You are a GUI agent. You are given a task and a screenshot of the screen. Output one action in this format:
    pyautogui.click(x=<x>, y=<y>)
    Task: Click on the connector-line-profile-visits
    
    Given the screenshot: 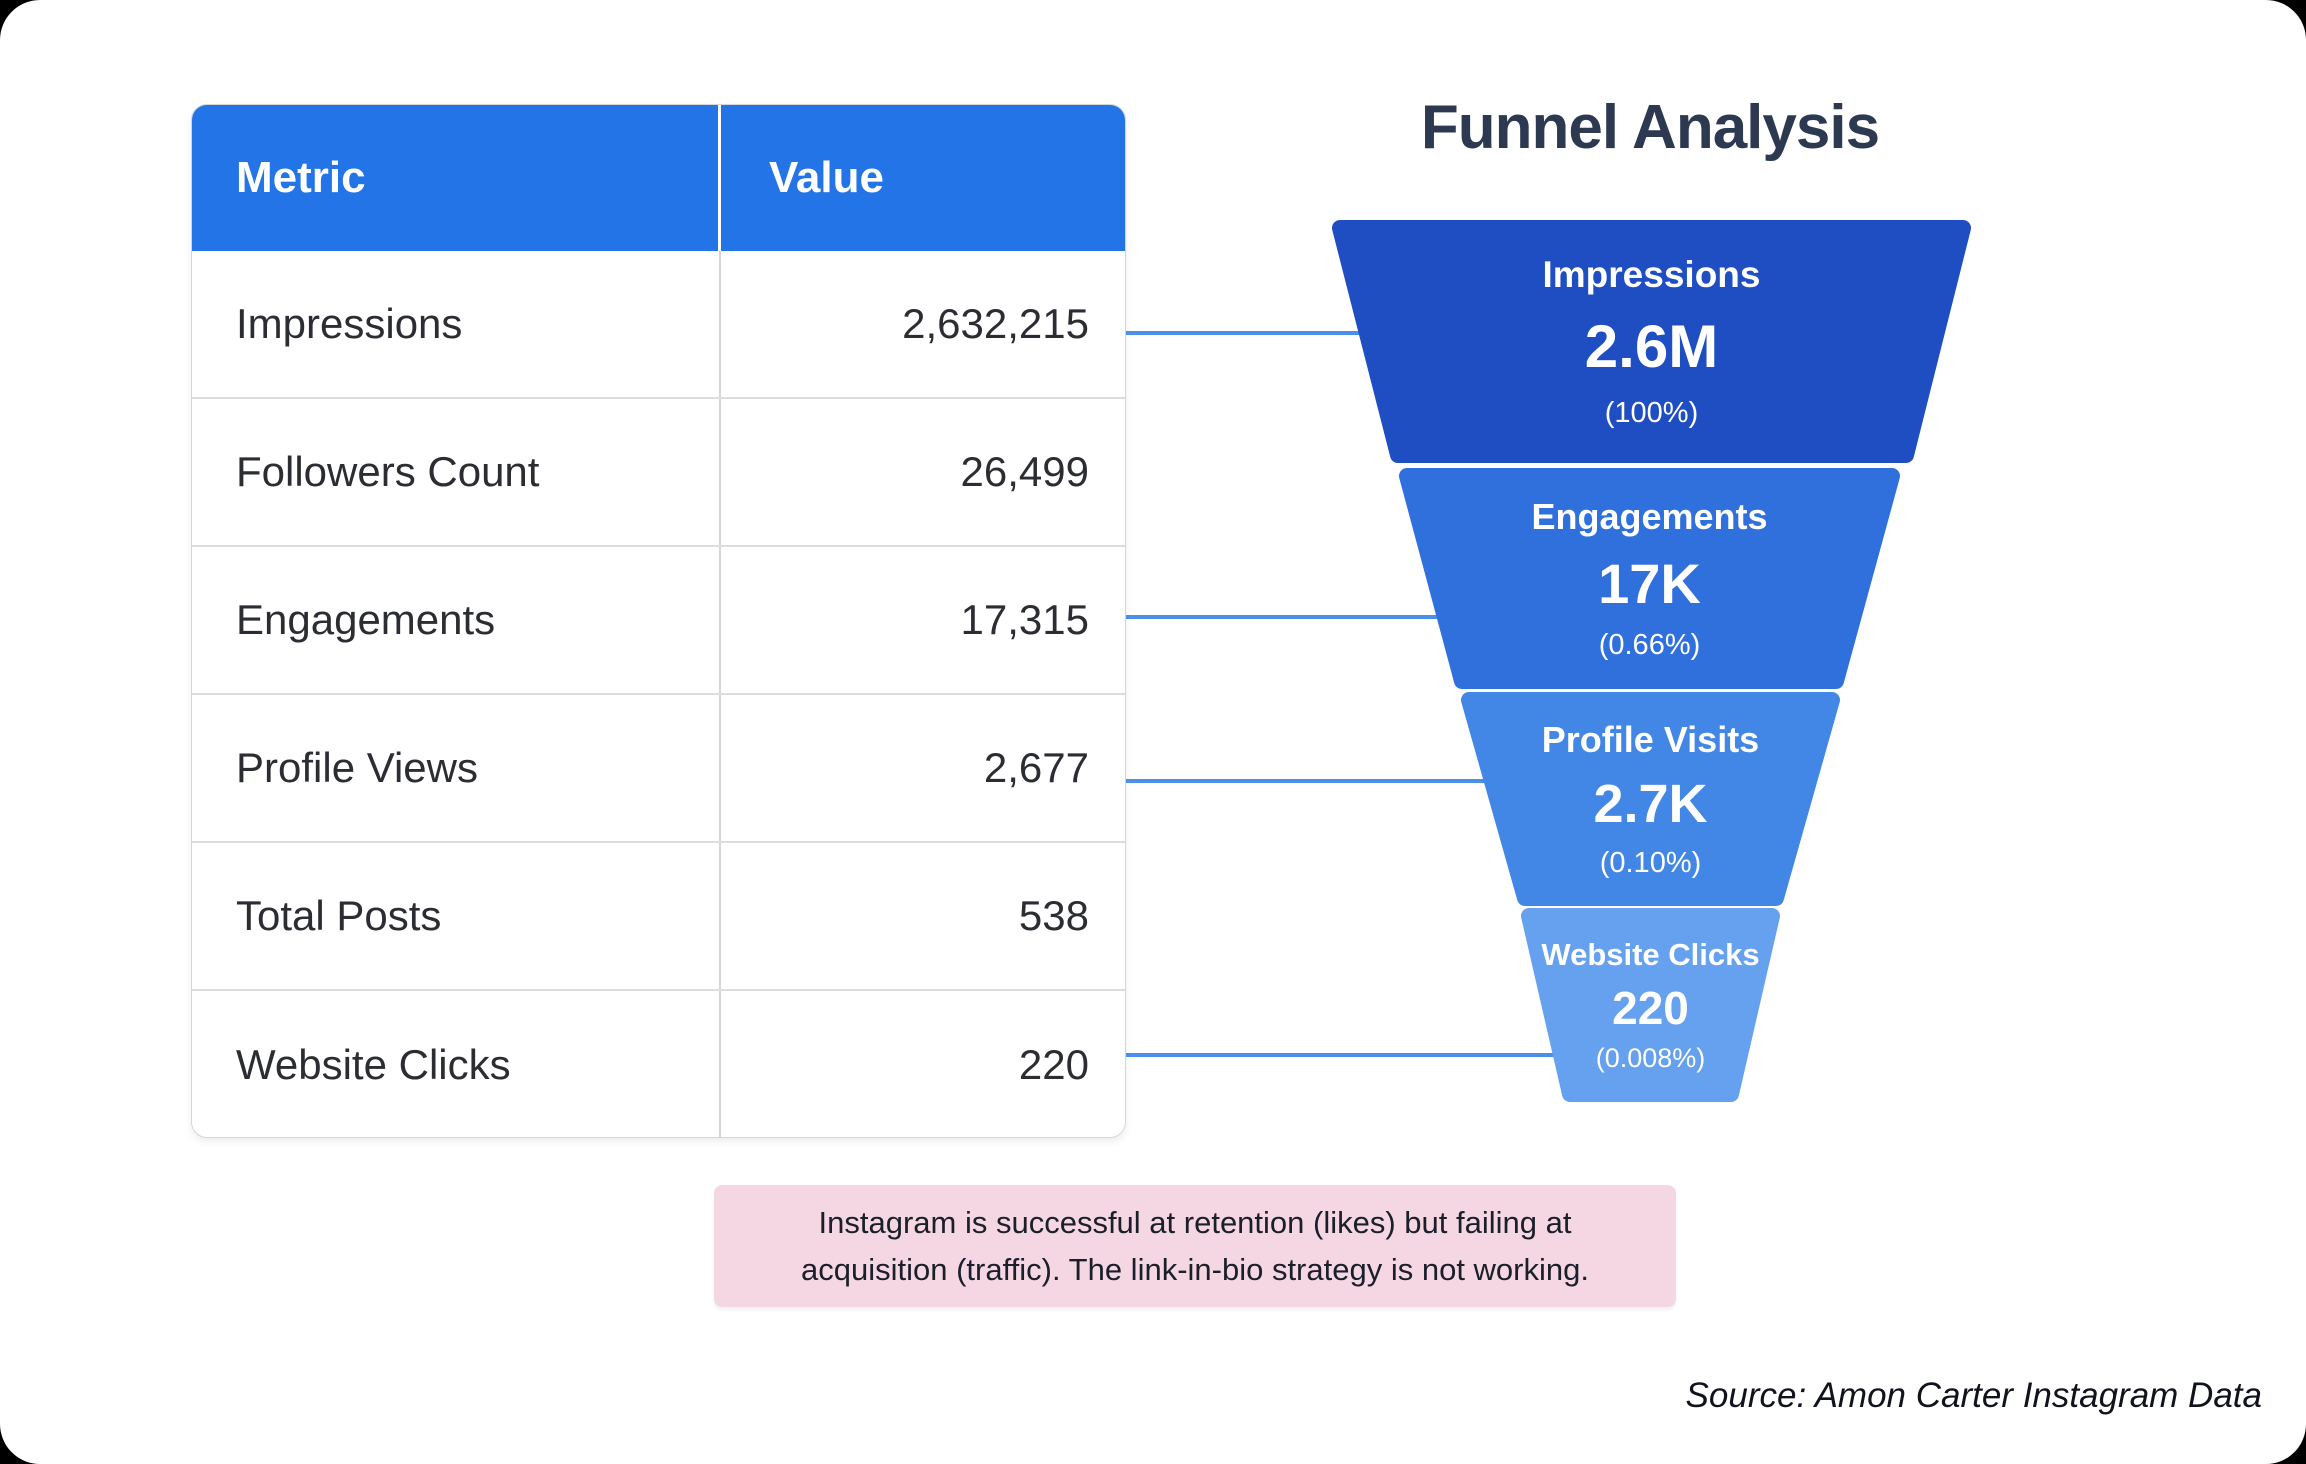 What is the action you would take?
    pyautogui.click(x=1309, y=781)
    